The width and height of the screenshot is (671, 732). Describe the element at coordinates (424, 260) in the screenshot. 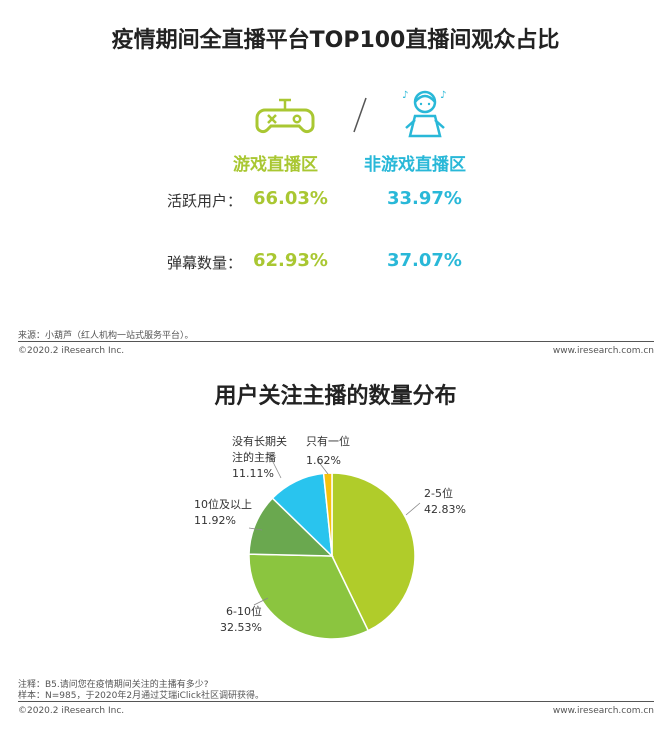

I see `value-danmaku-non-gaming: 37.07%` at that location.